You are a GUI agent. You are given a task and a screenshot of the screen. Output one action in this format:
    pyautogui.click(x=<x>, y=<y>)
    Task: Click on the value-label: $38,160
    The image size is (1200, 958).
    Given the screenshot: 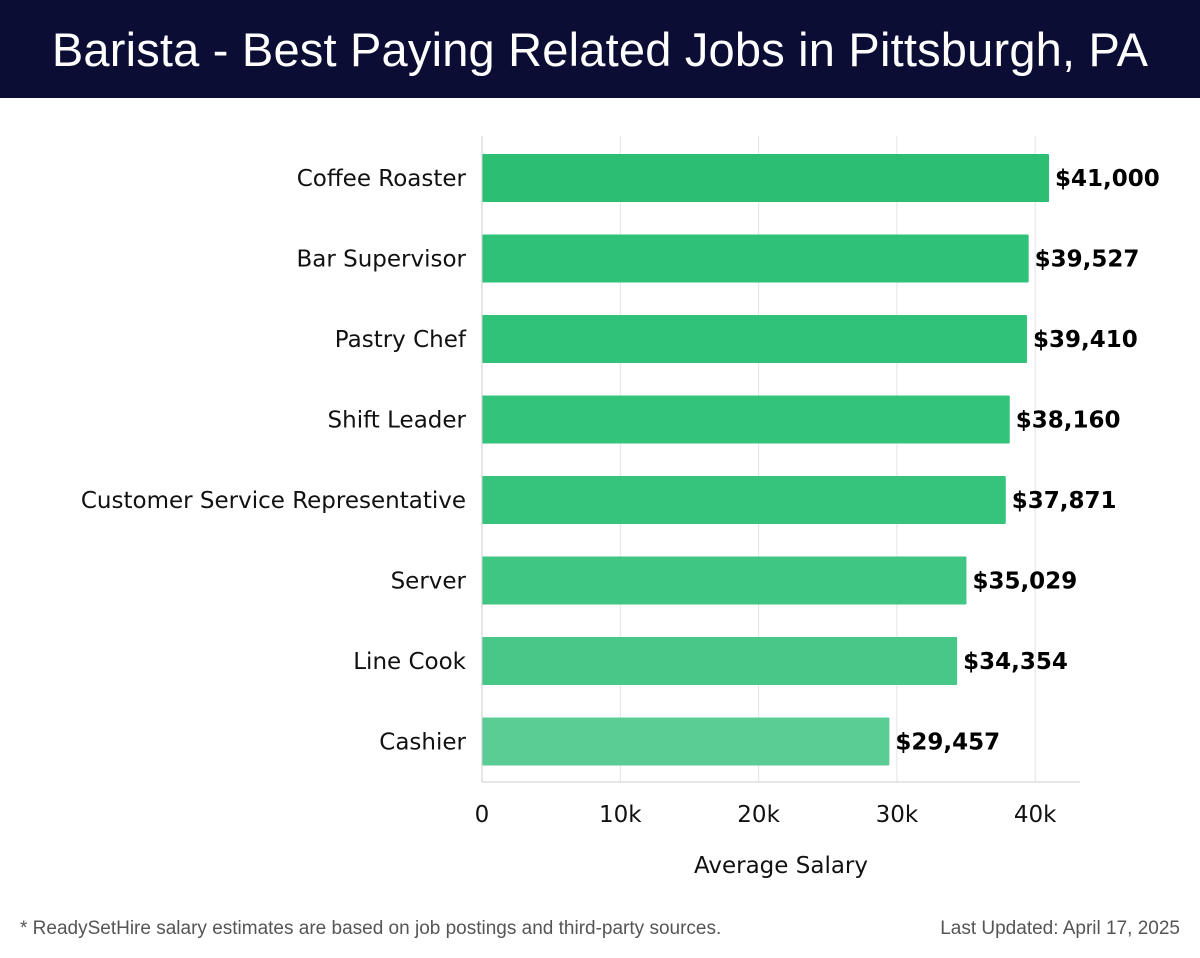 What is the action you would take?
    pyautogui.click(x=1068, y=421)
    